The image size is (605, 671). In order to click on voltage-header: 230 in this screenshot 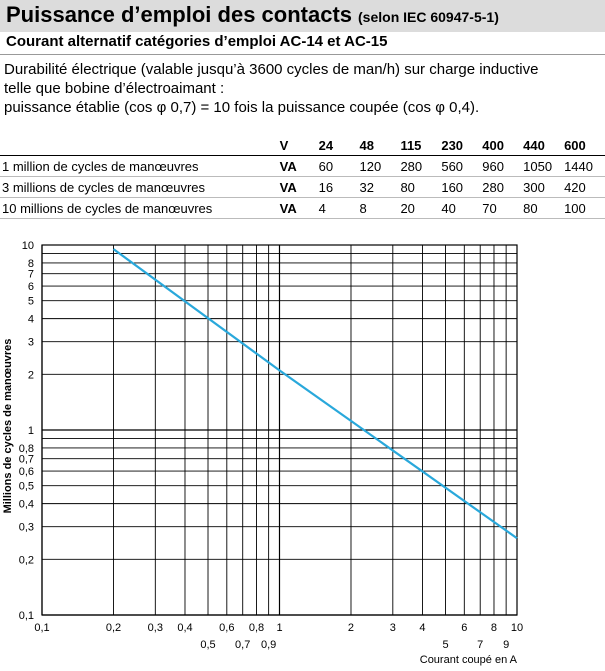, I will do `click(462, 145)`.